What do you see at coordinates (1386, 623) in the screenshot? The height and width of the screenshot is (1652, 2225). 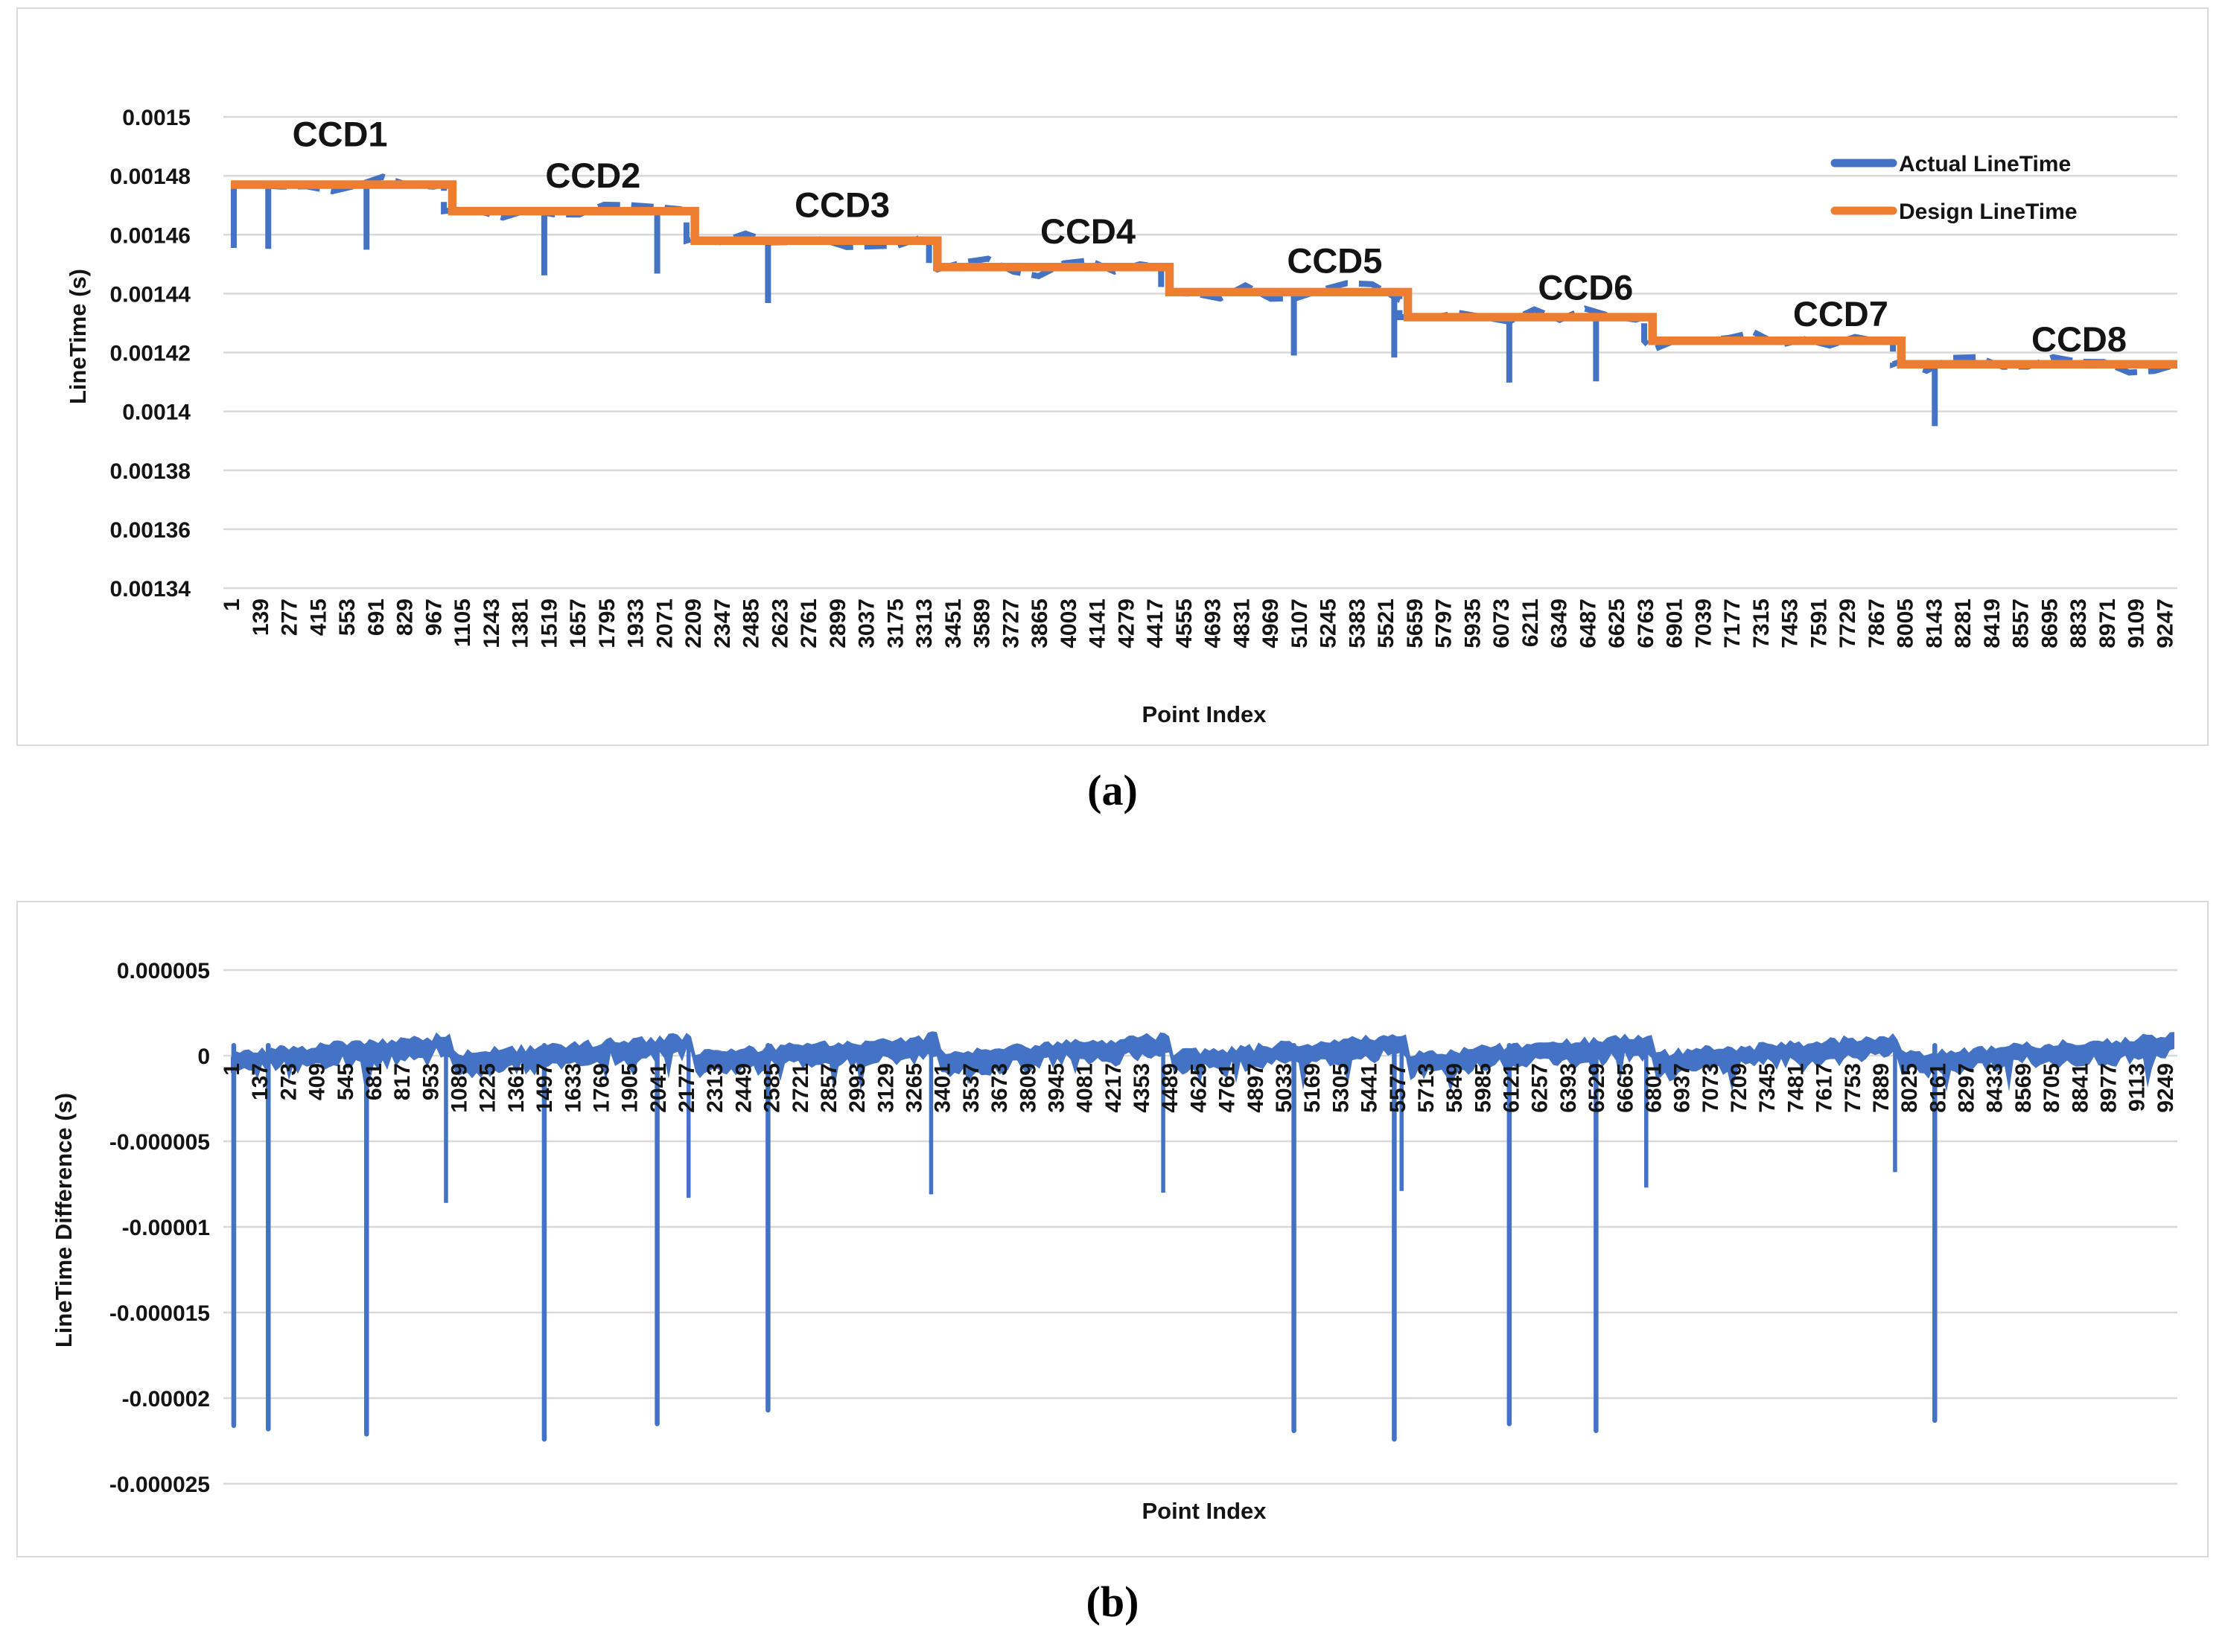 I see `x-tick-label: 5521` at bounding box center [1386, 623].